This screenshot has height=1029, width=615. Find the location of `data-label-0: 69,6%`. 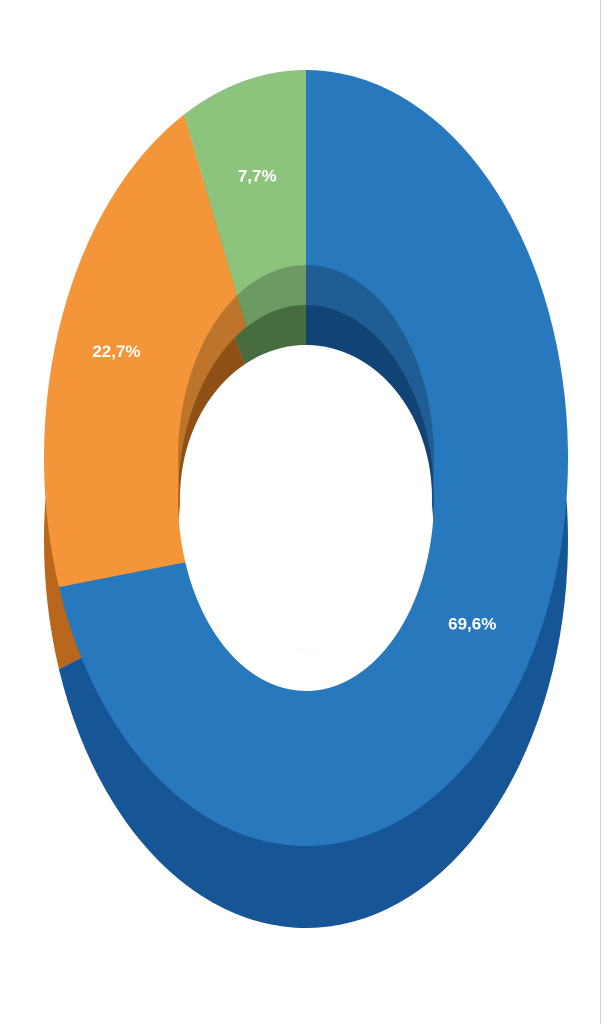

data-label-0: 69,6% is located at coordinates (472, 624).